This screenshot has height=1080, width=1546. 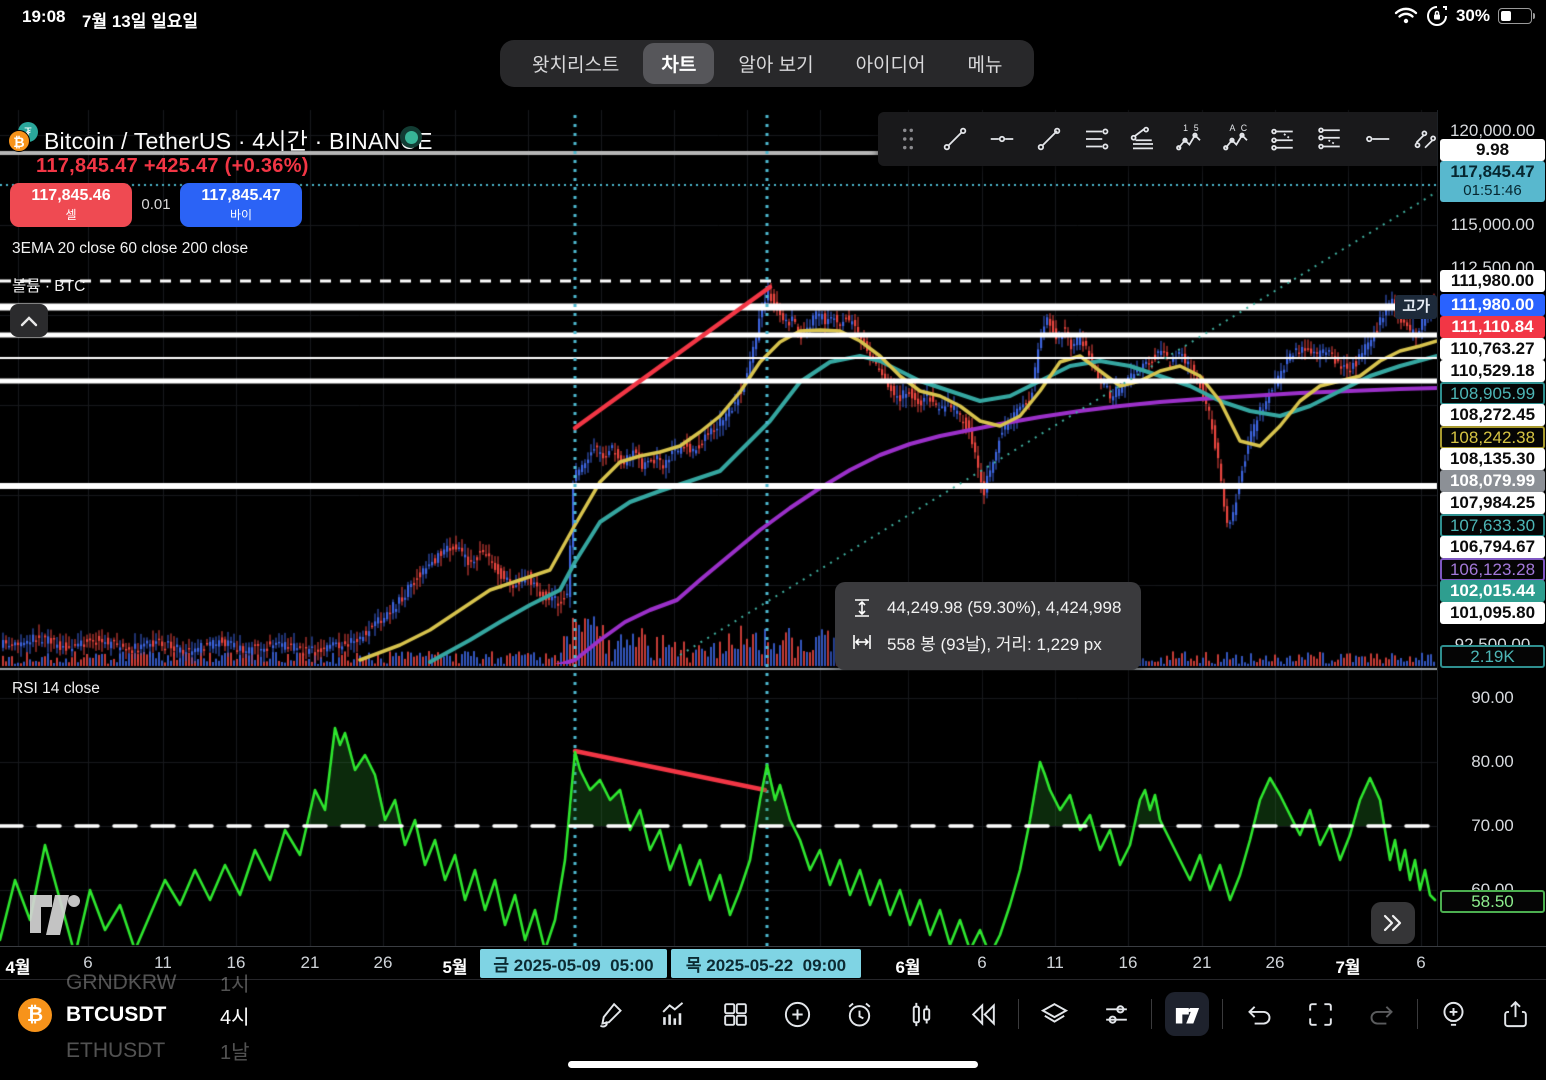 I want to click on bottom-icon-row, so click(x=1063, y=1014).